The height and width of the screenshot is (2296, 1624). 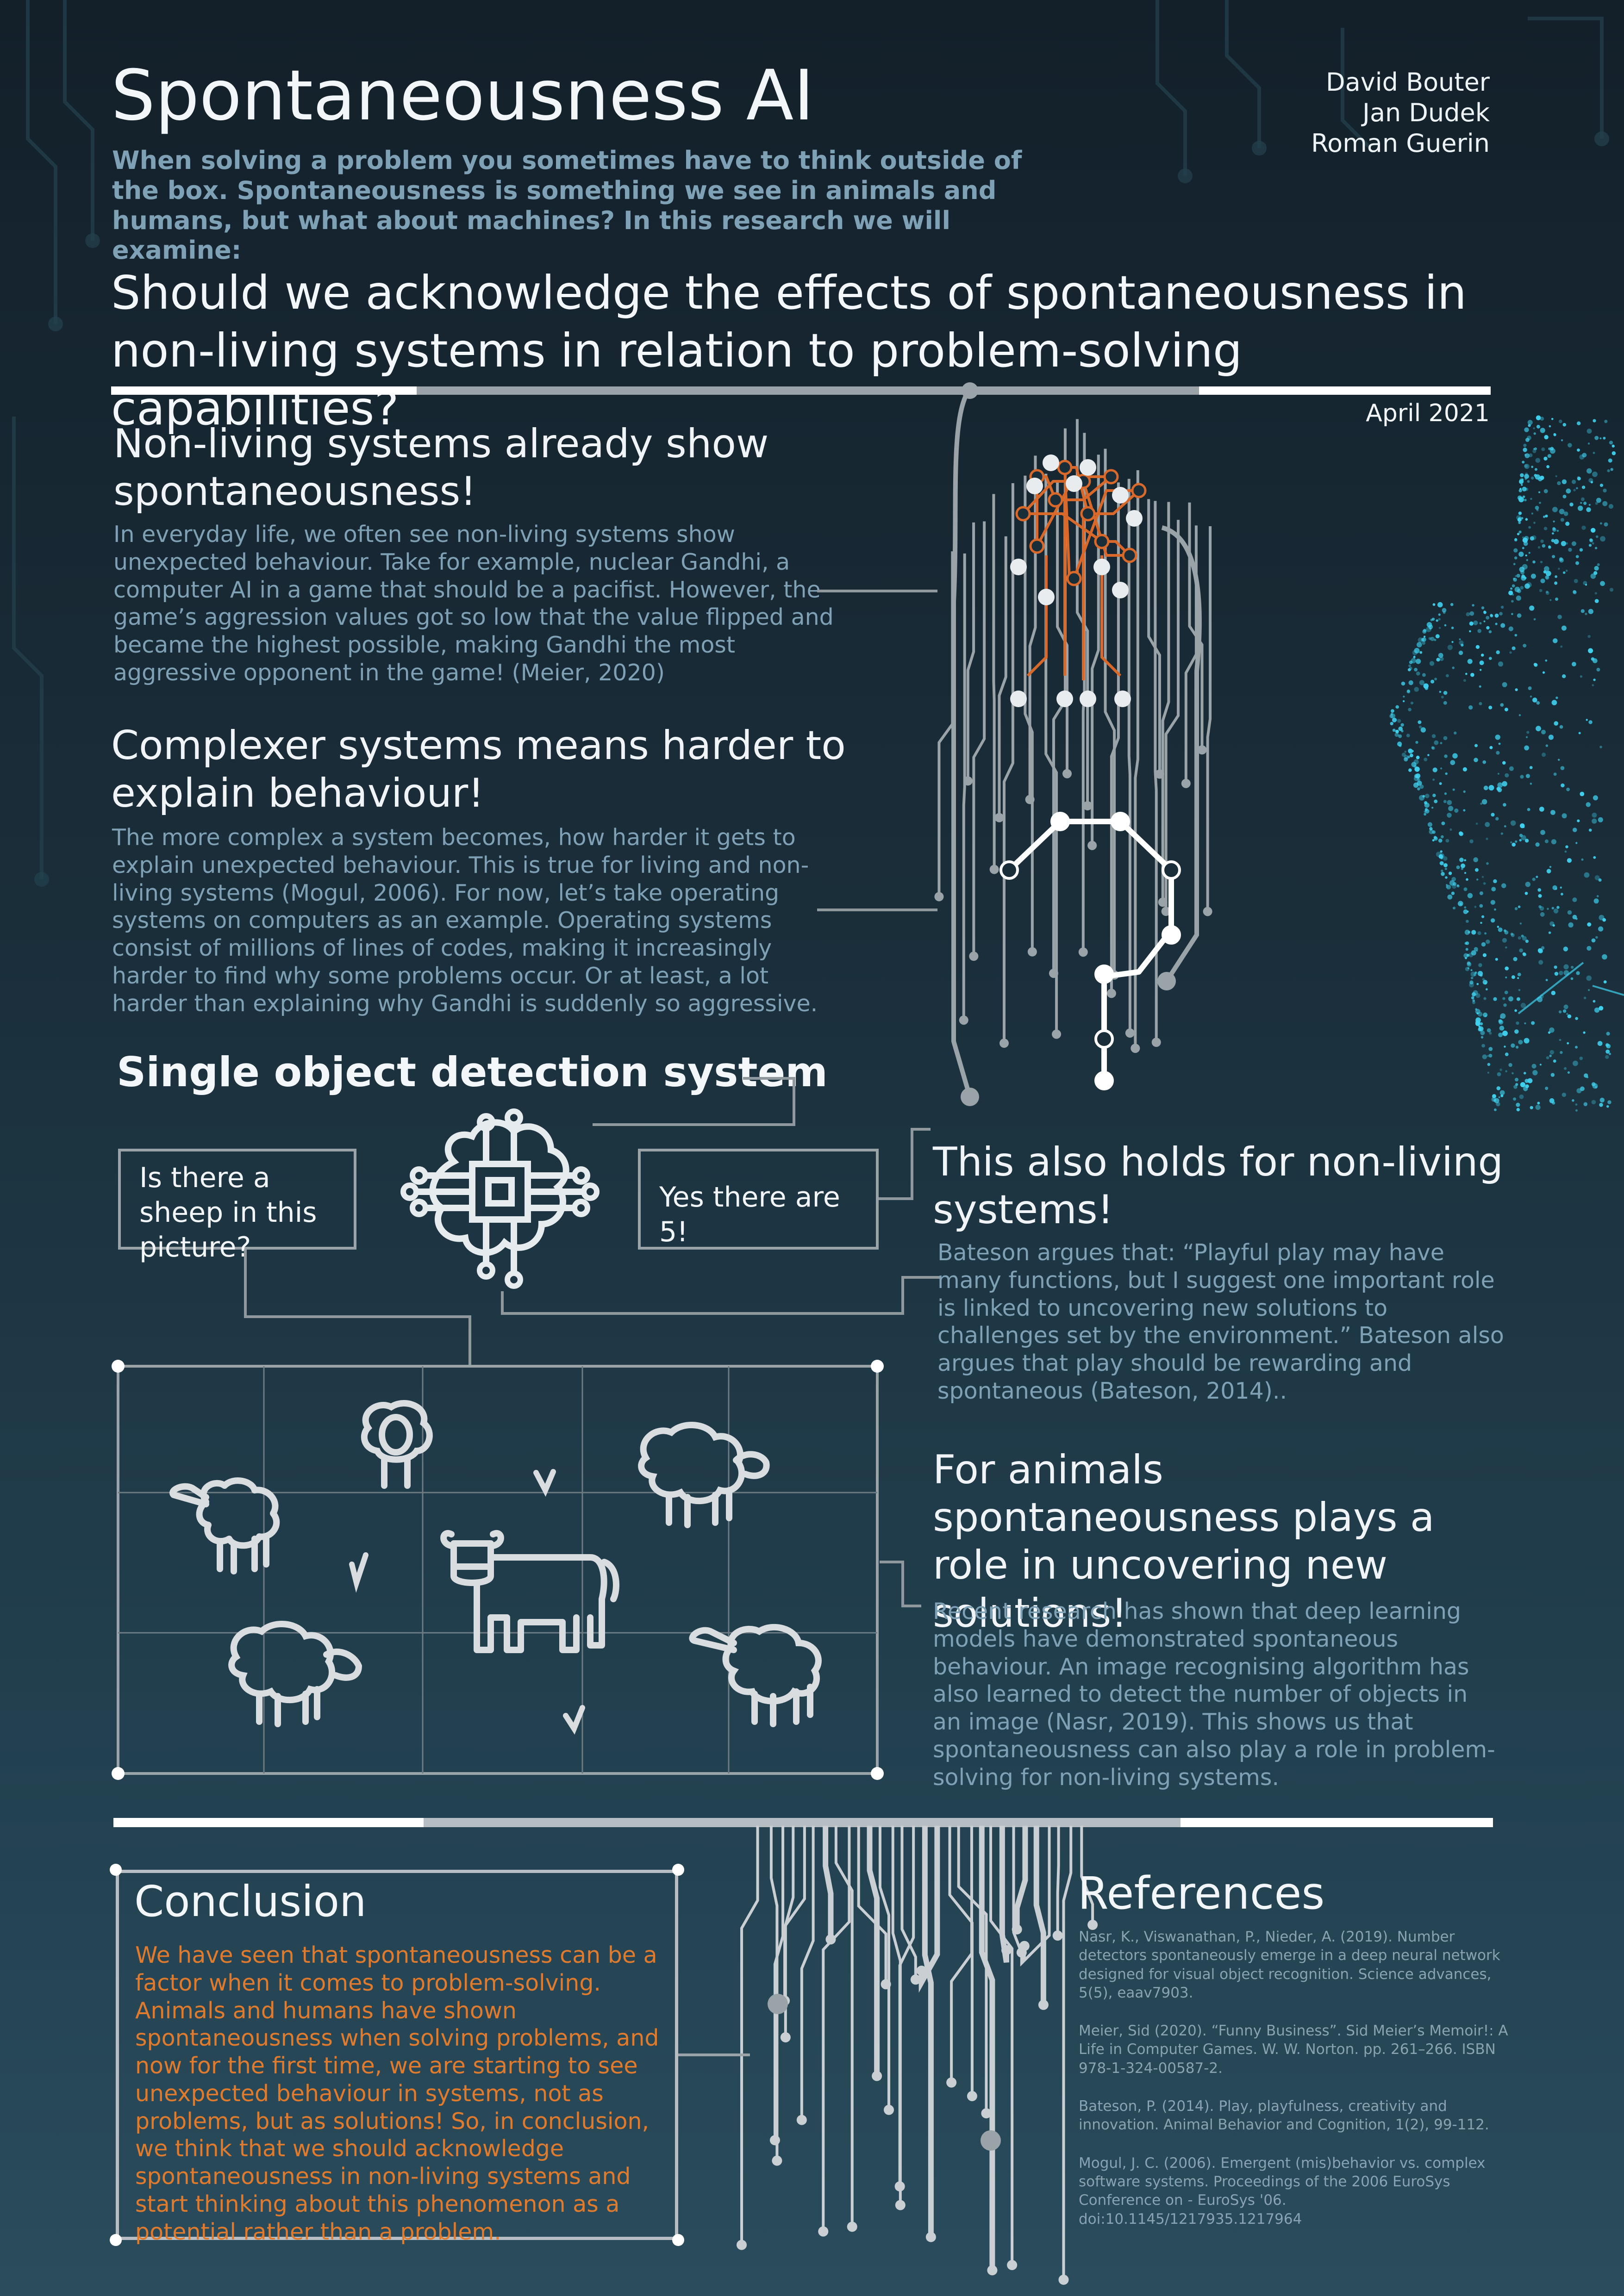 What do you see at coordinates (1400, 143) in the screenshot?
I see `author-name: Roman Guerin` at bounding box center [1400, 143].